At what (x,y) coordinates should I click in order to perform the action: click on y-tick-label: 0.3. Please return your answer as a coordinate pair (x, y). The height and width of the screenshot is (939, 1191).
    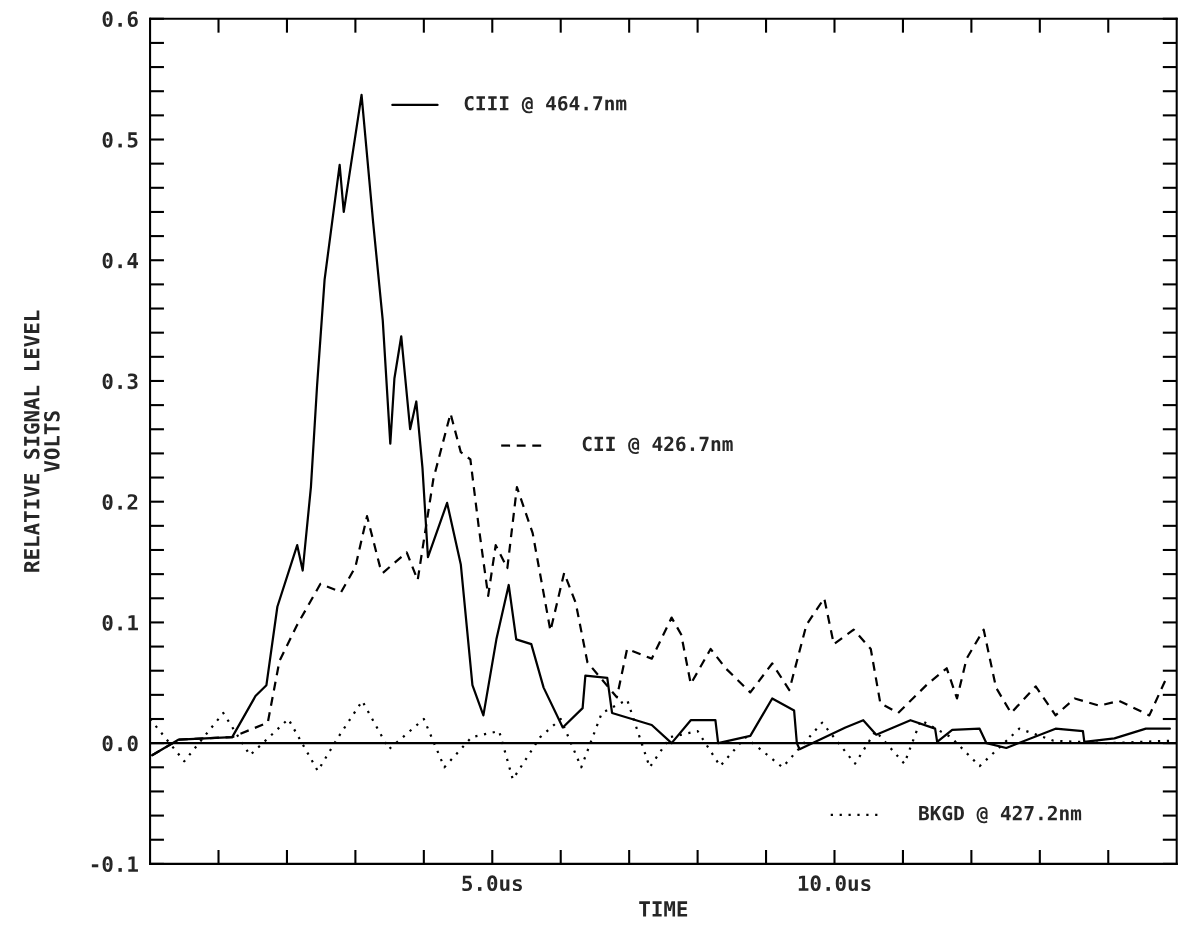
    Looking at the image, I should click on (120, 381).